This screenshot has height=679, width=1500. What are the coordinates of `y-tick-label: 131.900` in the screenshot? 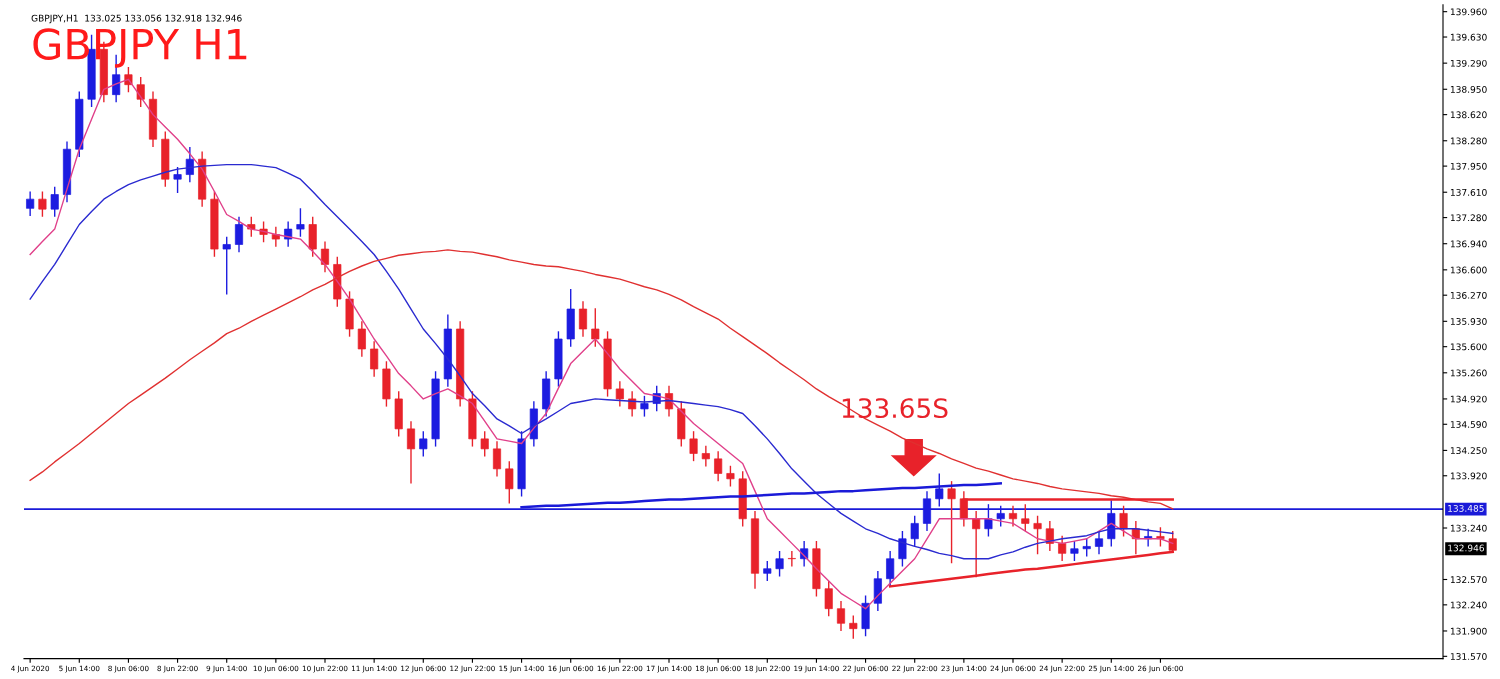 It's located at (1468, 631).